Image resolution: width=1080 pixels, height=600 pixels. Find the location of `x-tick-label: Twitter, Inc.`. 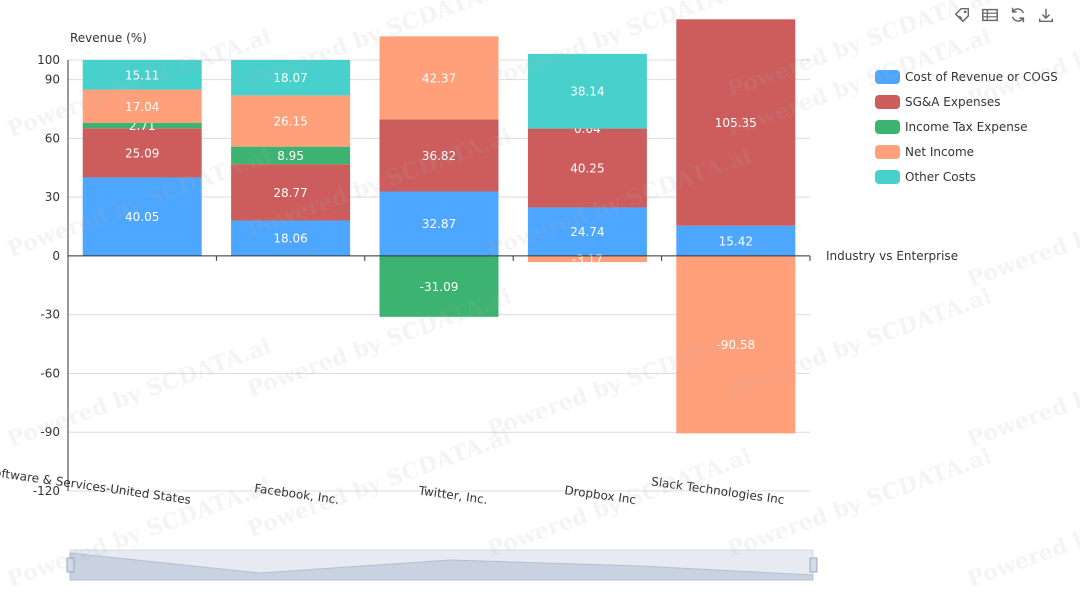

x-tick-label: Twitter, Inc. is located at coordinates (453, 495).